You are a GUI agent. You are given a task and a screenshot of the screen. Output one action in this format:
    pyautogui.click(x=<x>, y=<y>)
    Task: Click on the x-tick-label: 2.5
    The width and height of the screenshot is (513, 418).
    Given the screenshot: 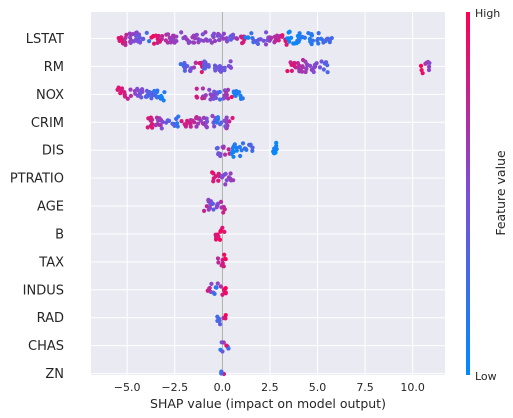 What is the action you would take?
    pyautogui.click(x=270, y=387)
    